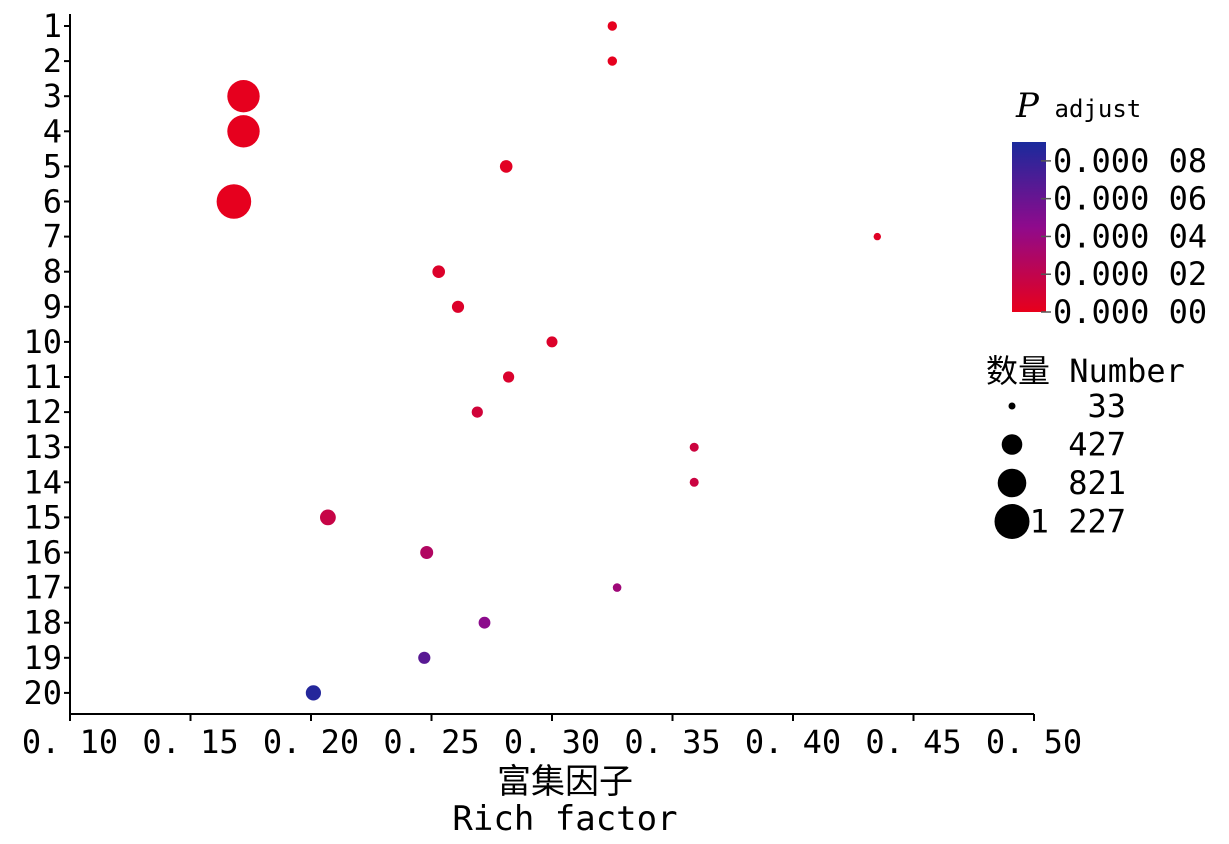  I want to click on y-tick-label: 17, so click(42, 588).